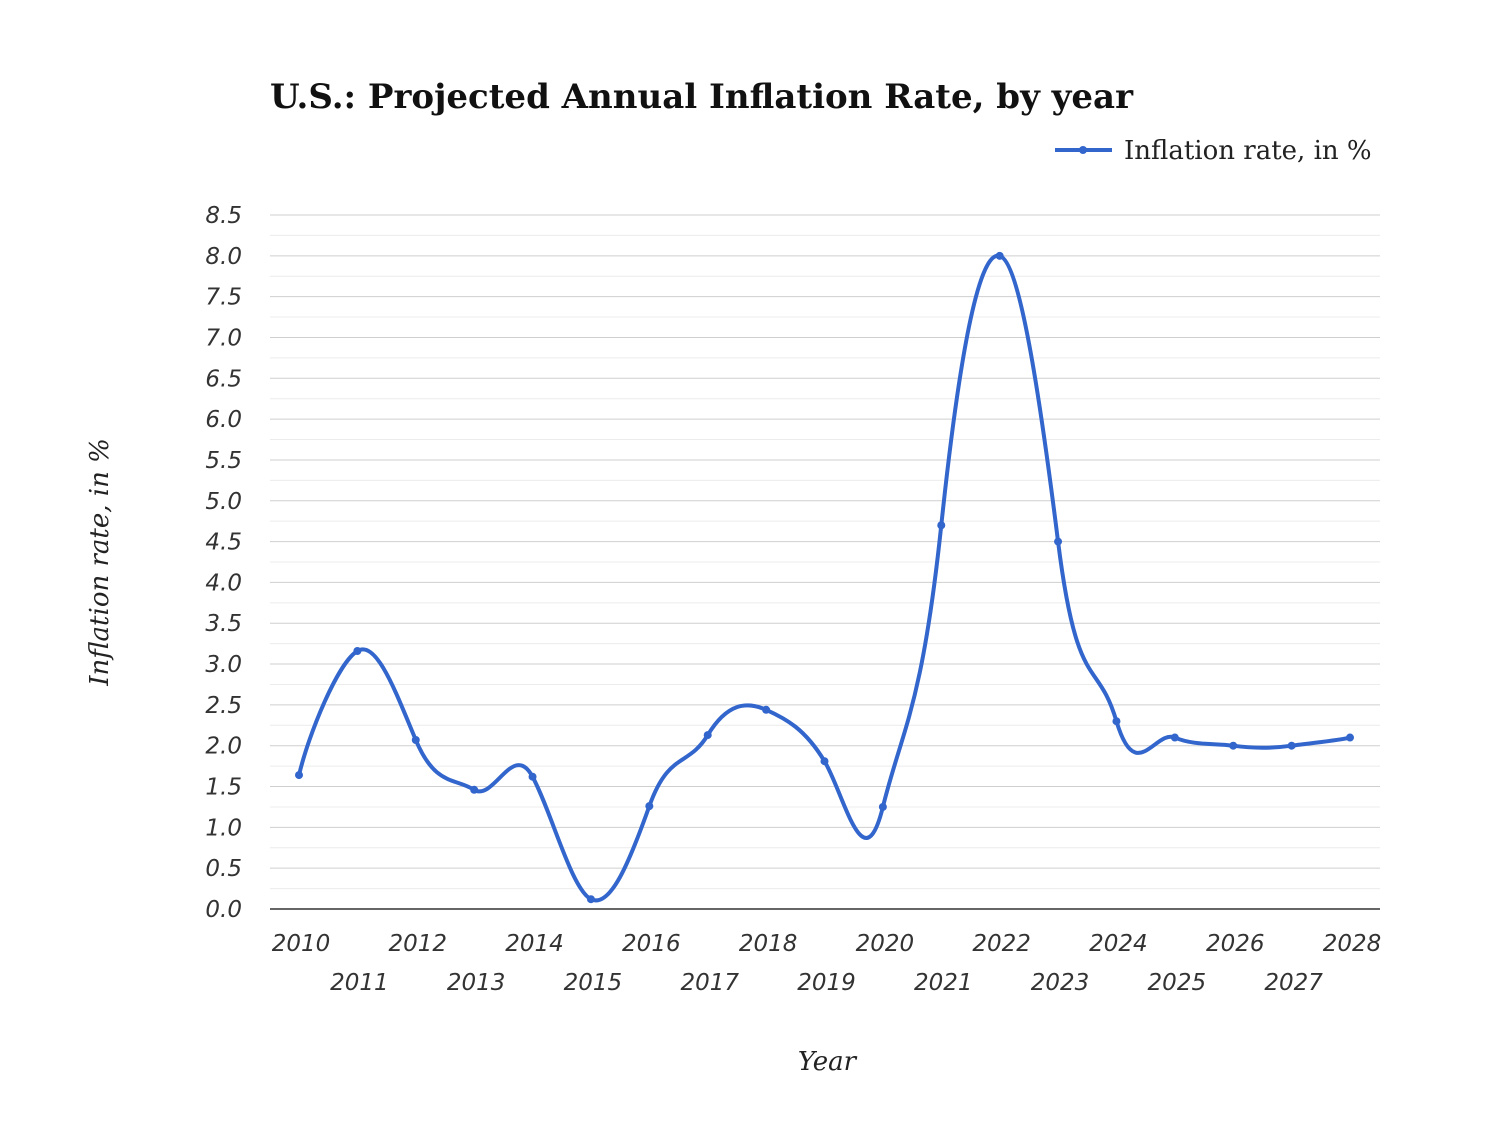 The image size is (1500, 1125). I want to click on y-tick-label: 2.0, so click(223, 747).